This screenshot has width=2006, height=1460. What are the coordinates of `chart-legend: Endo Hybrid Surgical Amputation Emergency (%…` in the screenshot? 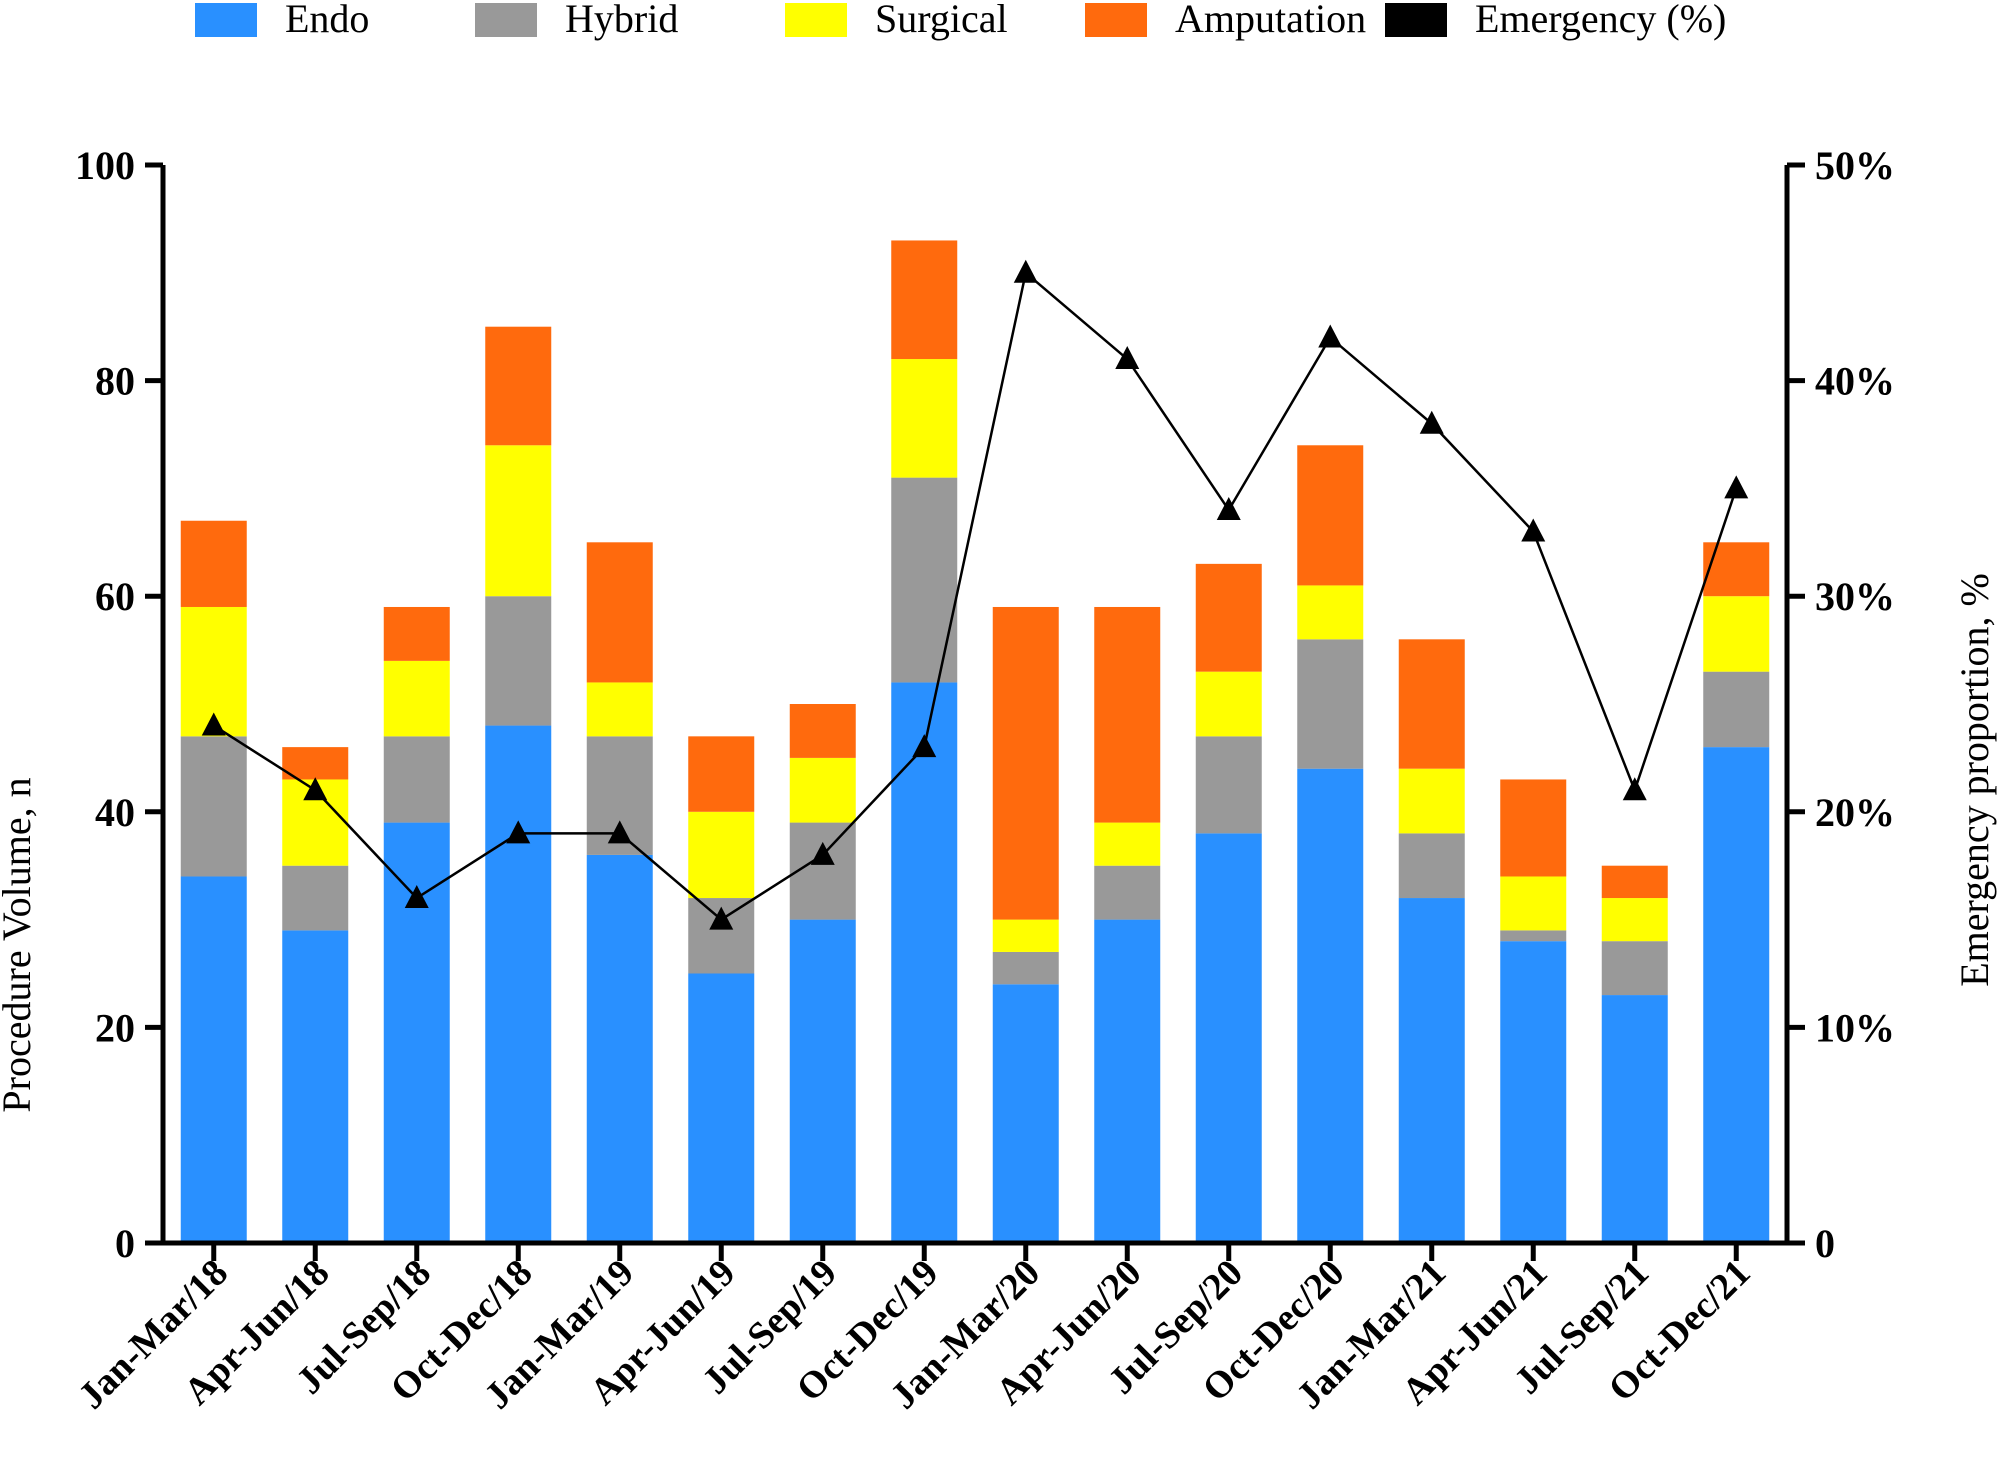 It's located at (960, 20).